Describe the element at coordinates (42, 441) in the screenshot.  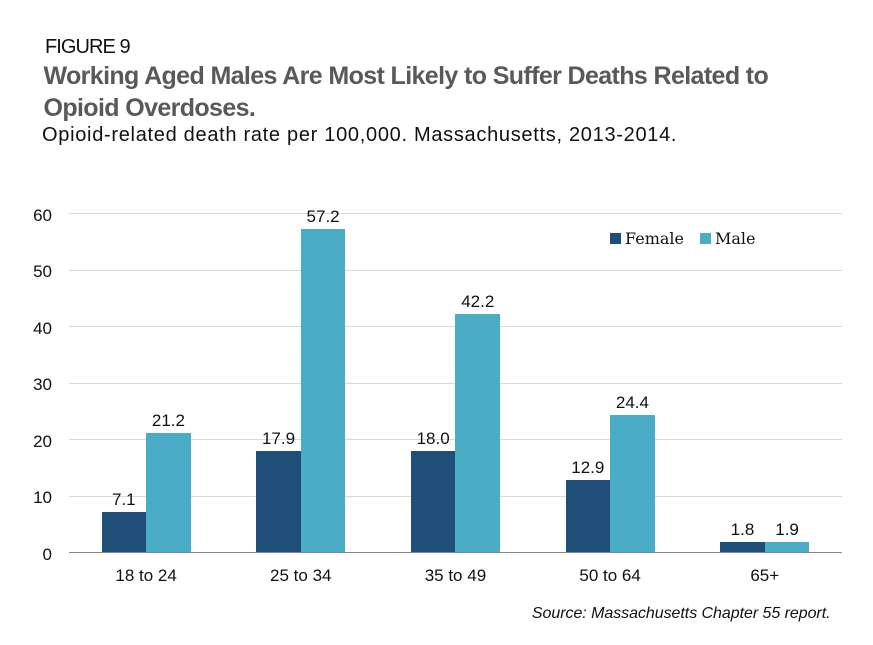
I see `y-axis-tick-label: 20` at that location.